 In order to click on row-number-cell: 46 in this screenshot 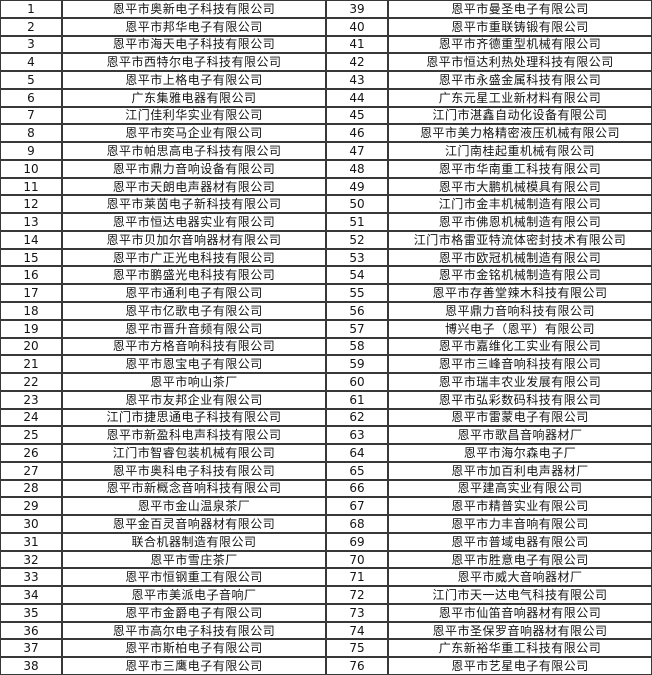, I will do `click(357, 133)`.